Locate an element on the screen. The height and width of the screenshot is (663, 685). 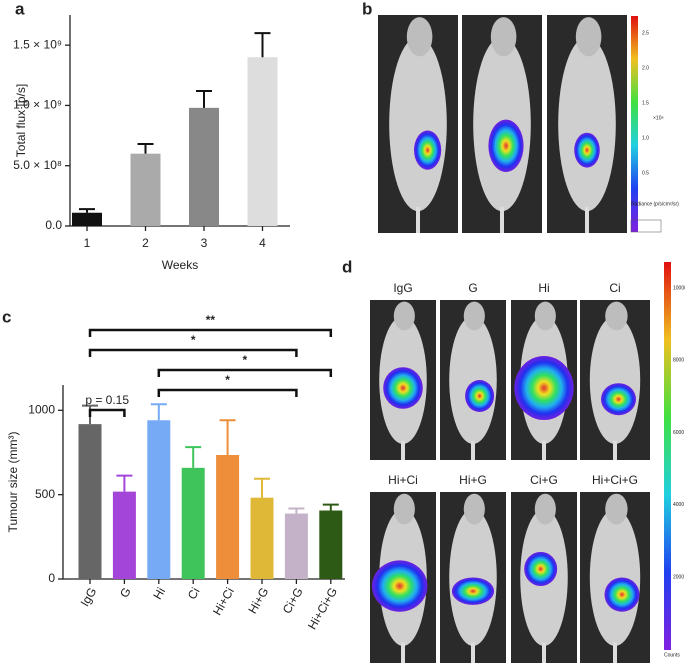
y-tick-label: 0 is located at coordinates (51, 578).